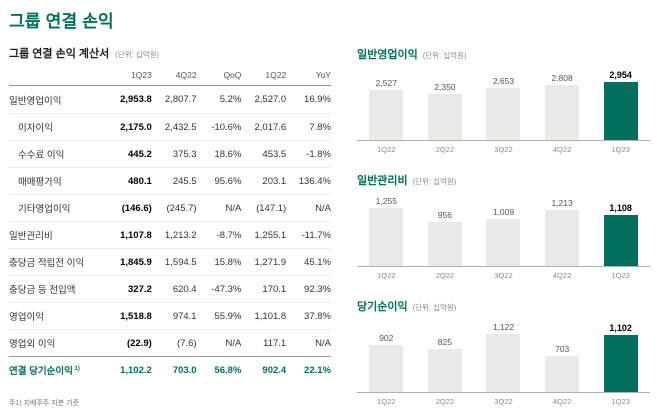  I want to click on row-value: 2,432.5, so click(180, 127).